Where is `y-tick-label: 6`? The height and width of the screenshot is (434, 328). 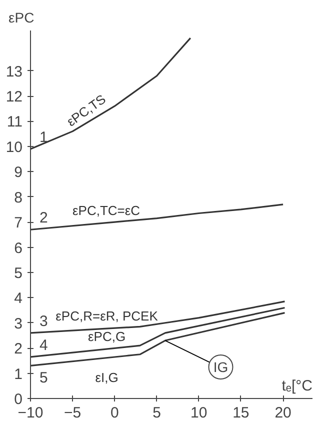
y-tick-label: 6 is located at coordinates (18, 248).